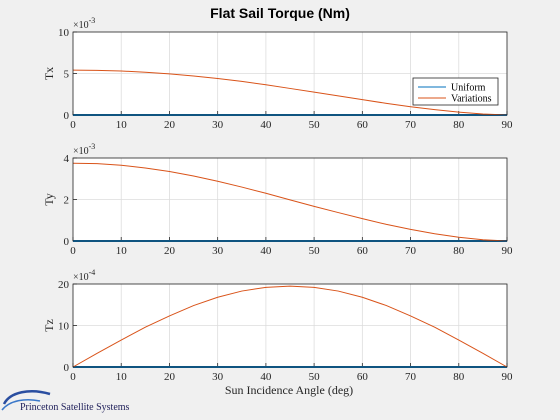 This screenshot has height=420, width=560. Describe the element at coordinates (122, 377) in the screenshot. I see `chart-2-x-tick-label: 10` at that location.